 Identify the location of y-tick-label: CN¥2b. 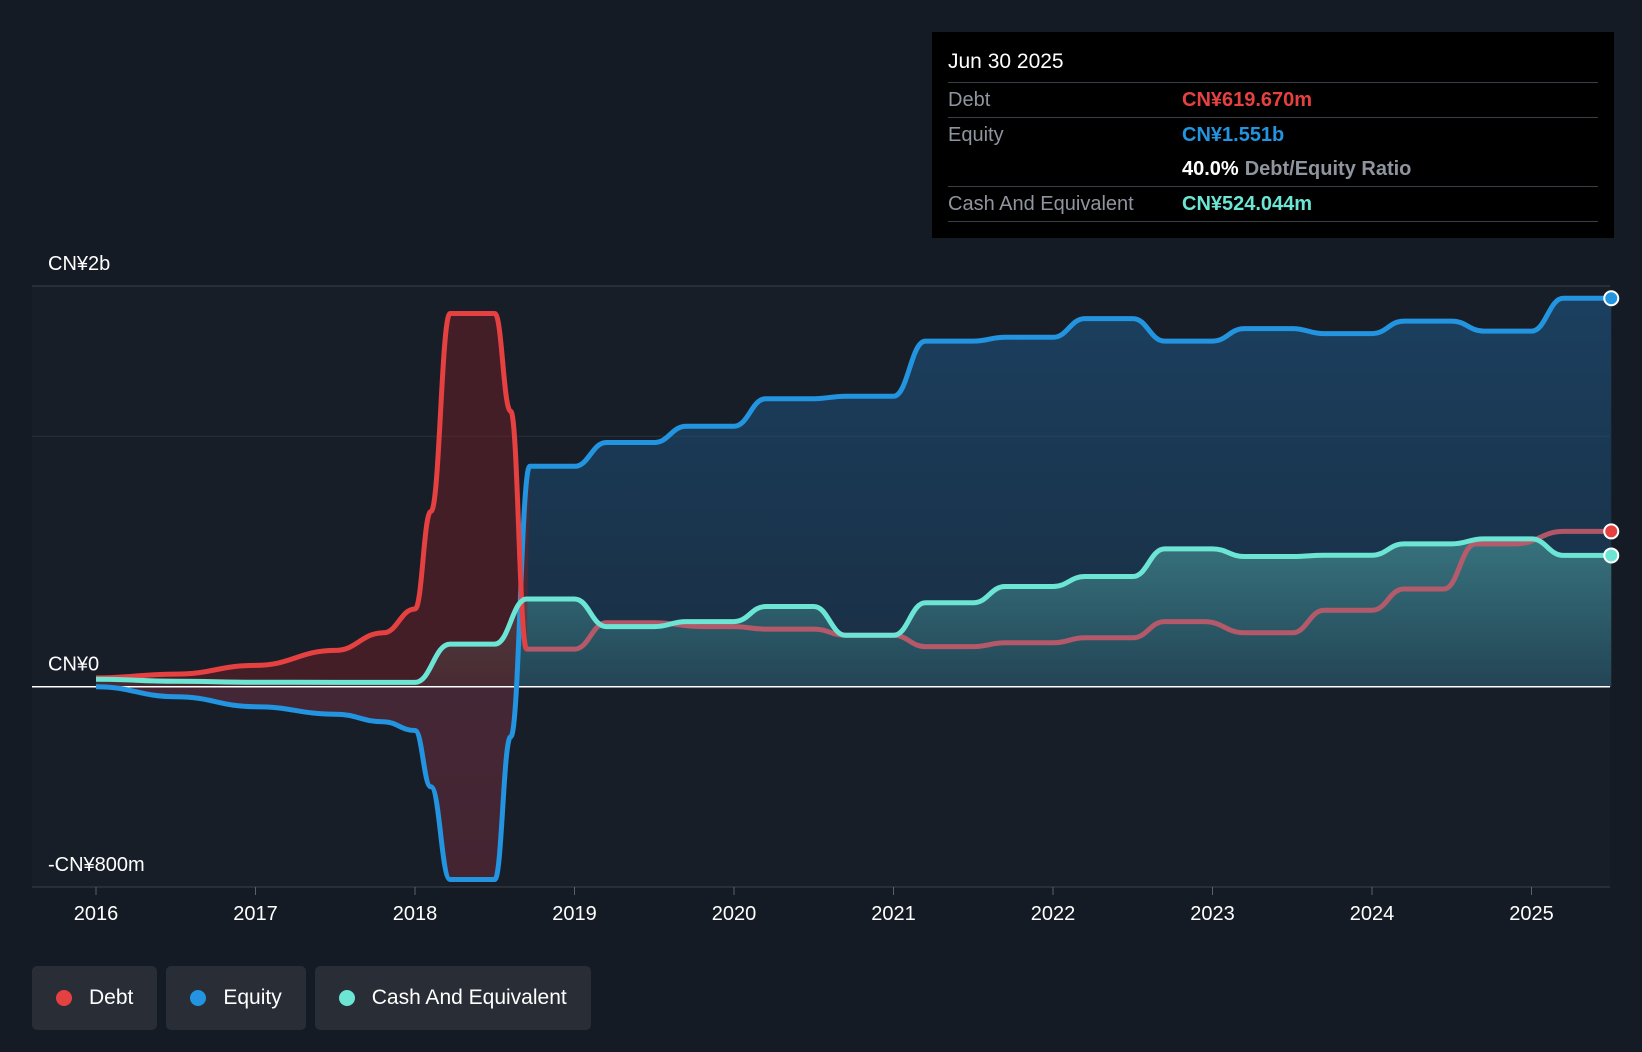
(79, 264).